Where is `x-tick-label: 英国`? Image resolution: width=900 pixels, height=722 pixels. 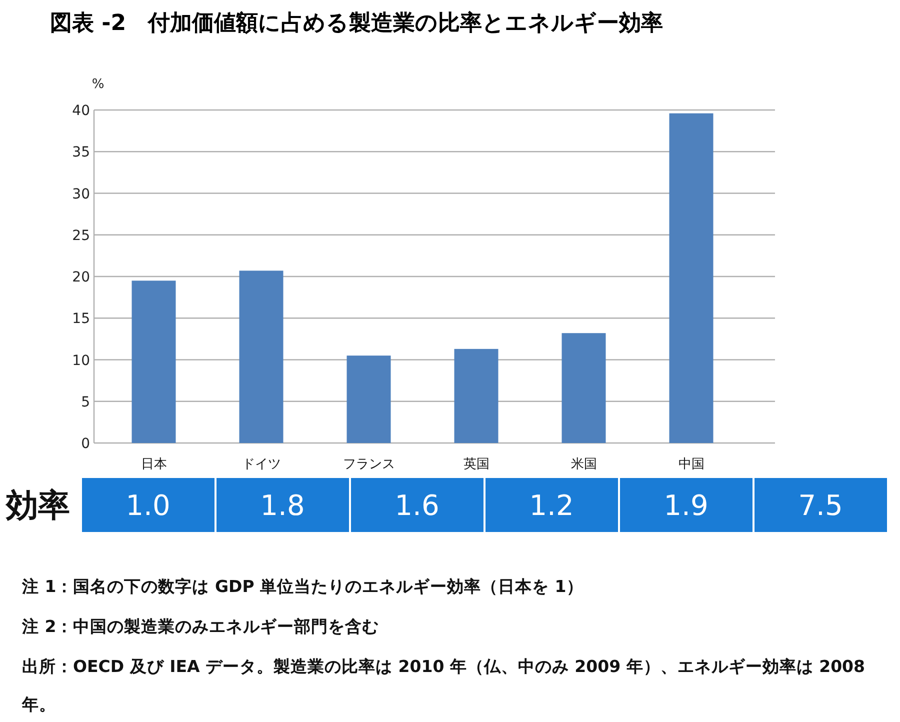 x-tick-label: 英国 is located at coordinates (476, 464).